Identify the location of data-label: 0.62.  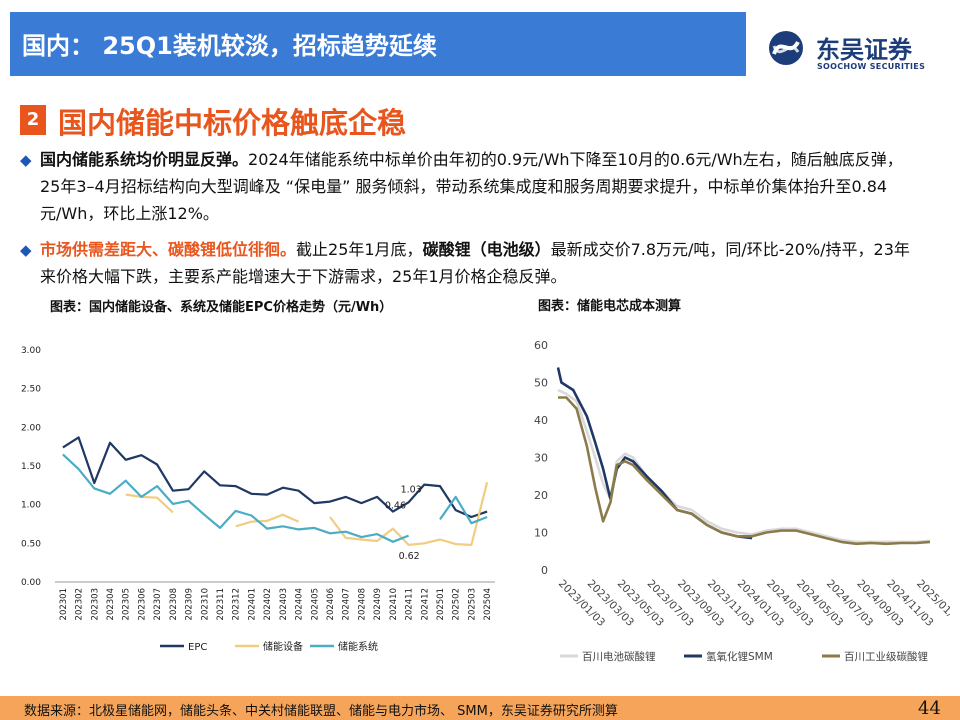
(409, 556).